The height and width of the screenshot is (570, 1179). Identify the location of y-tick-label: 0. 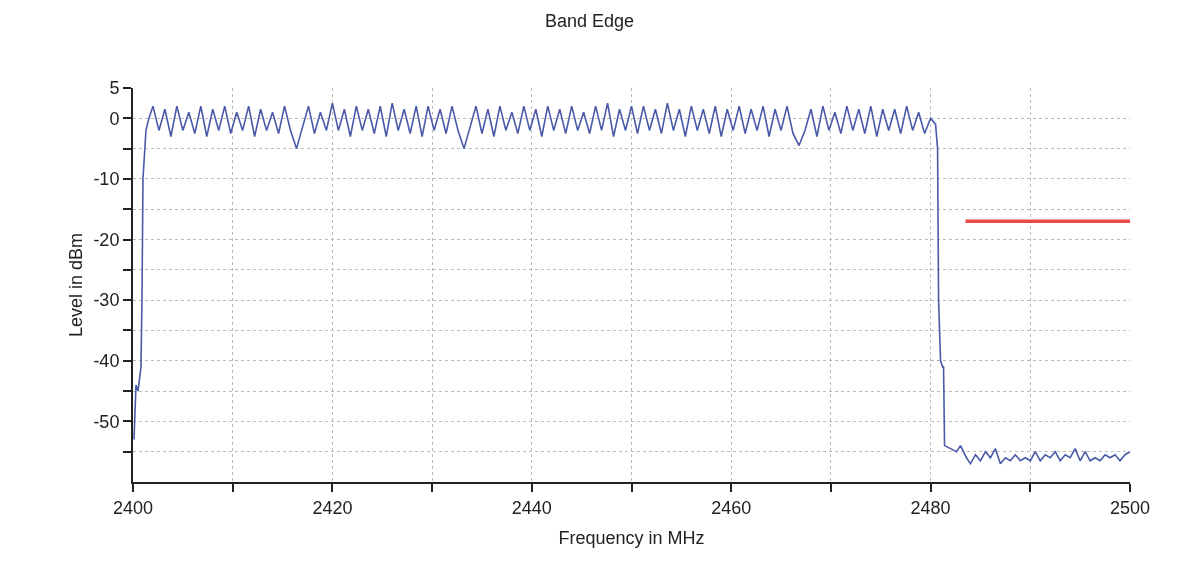
(114, 118).